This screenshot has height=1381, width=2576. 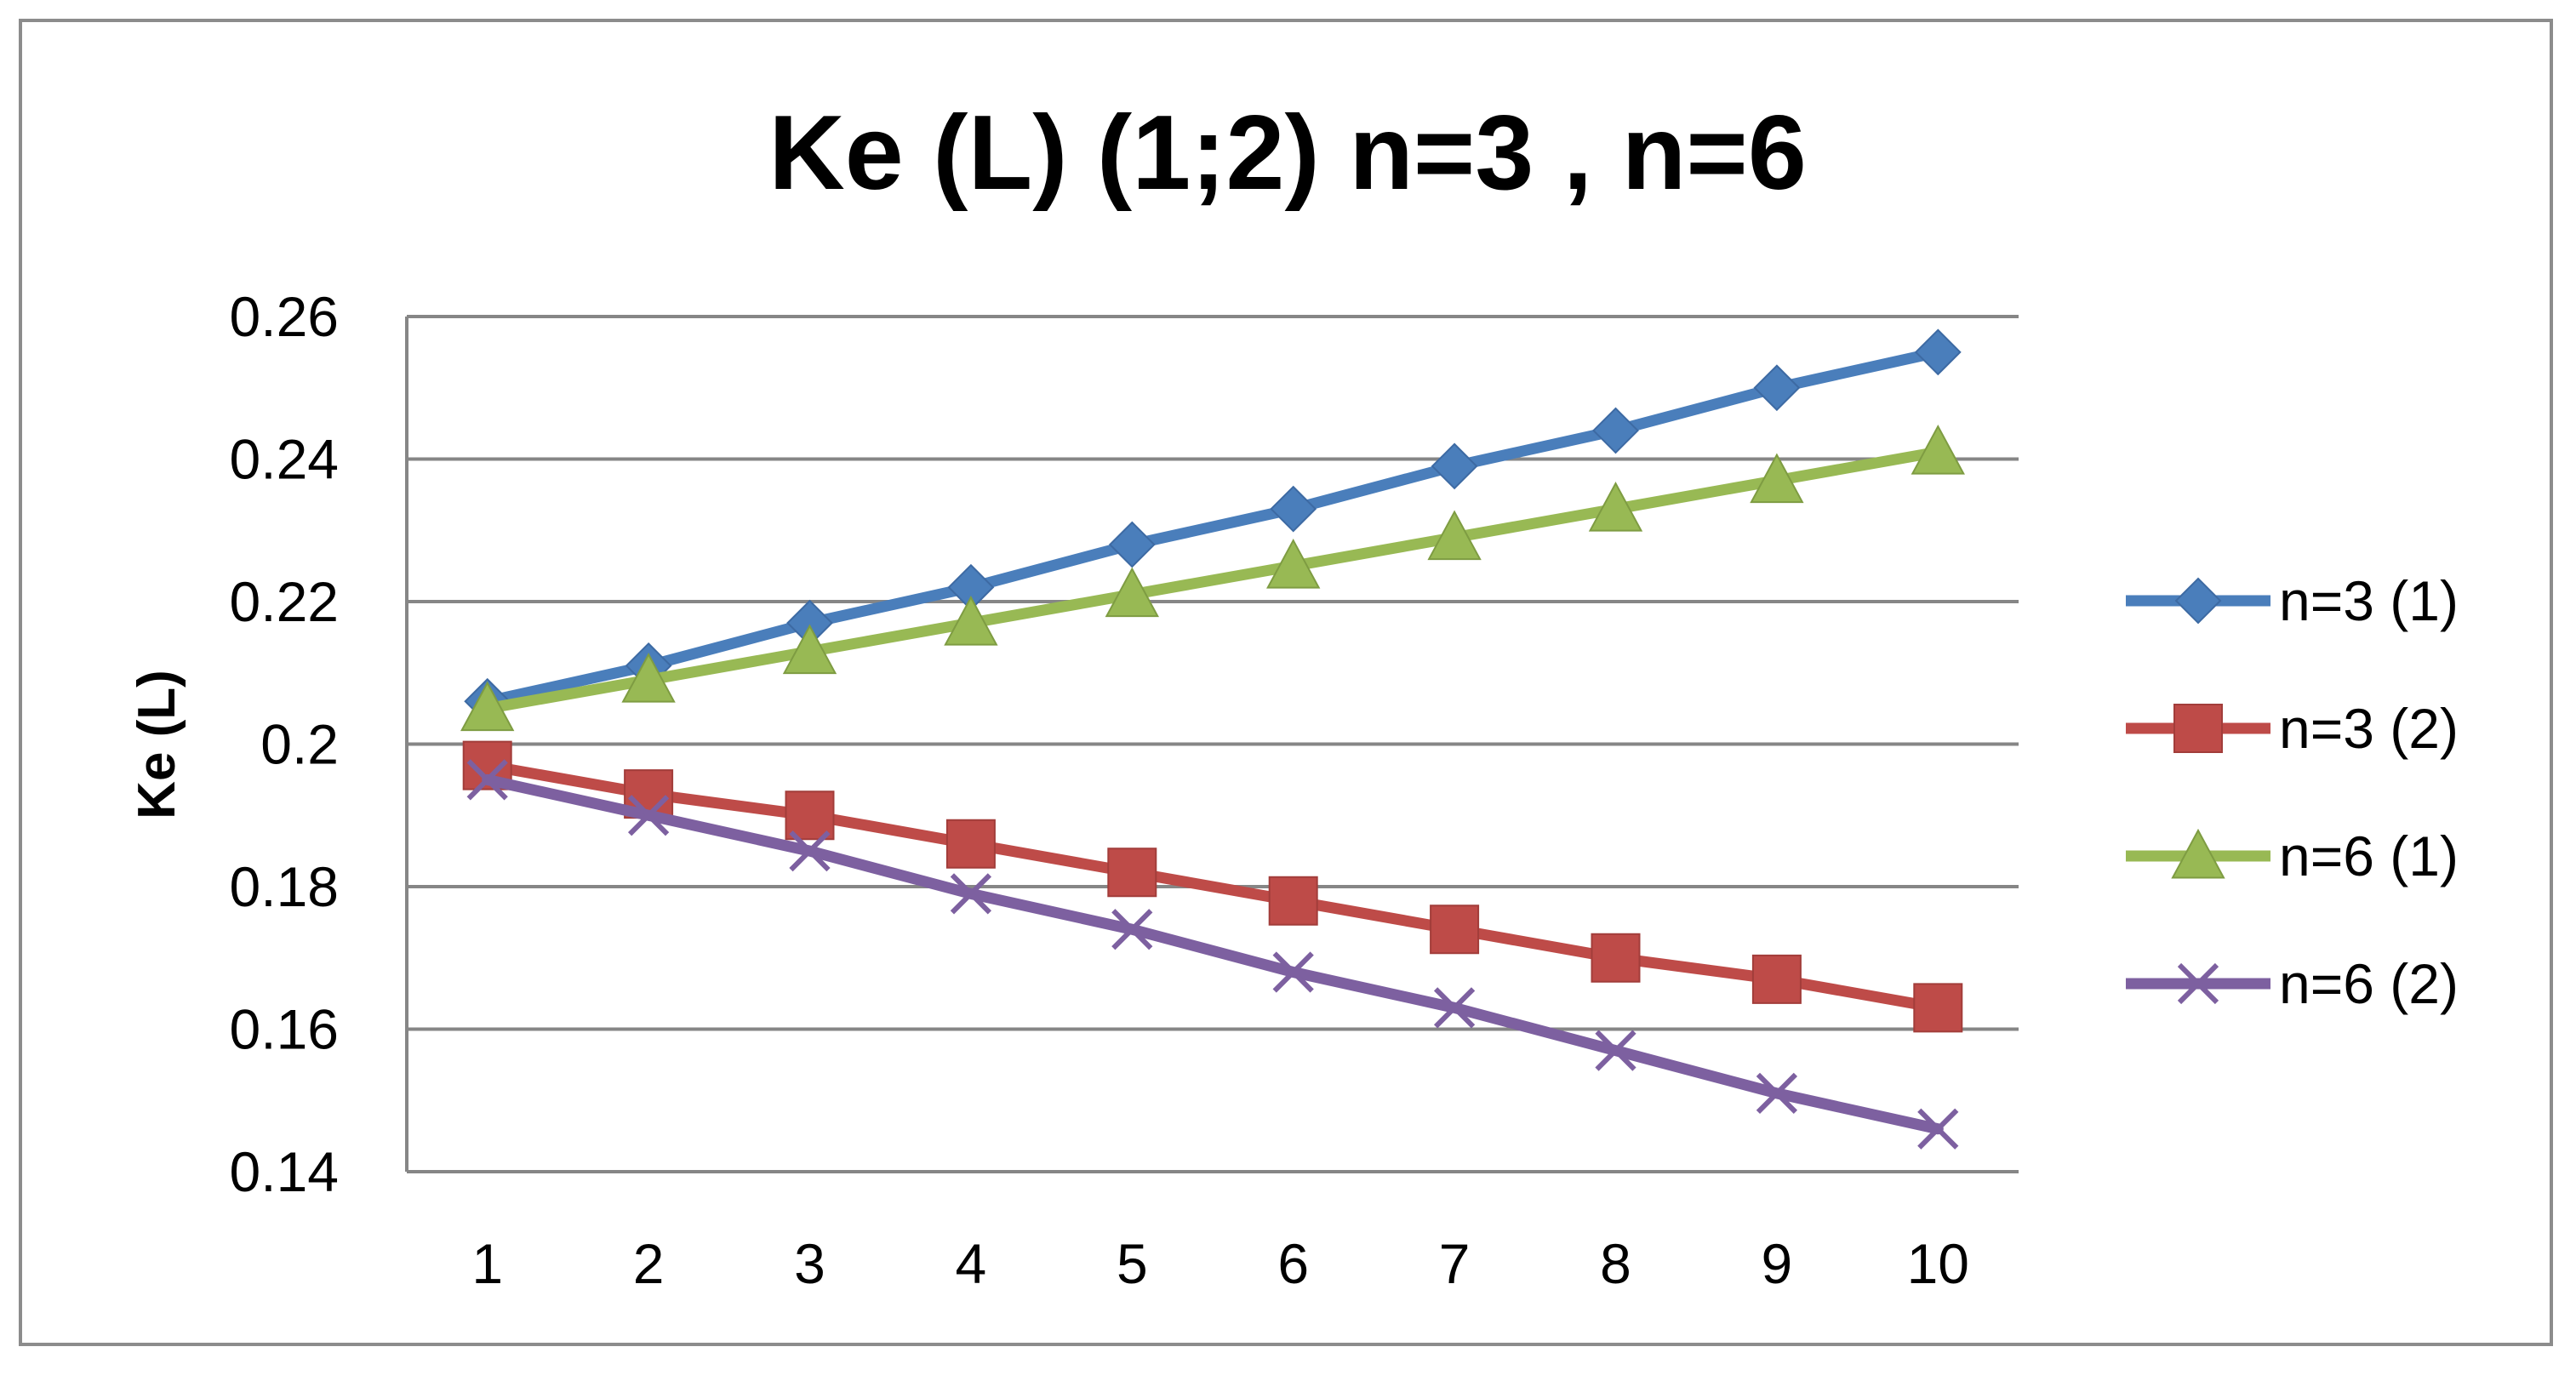 I want to click on x-tick-label: 8, so click(x=1615, y=1263).